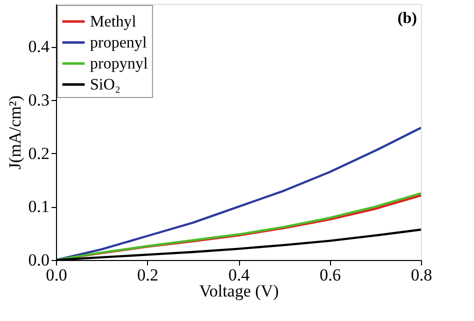 The width and height of the screenshot is (474, 321). What do you see at coordinates (147, 275) in the screenshot?
I see `x-tick-label: 0.2` at bounding box center [147, 275].